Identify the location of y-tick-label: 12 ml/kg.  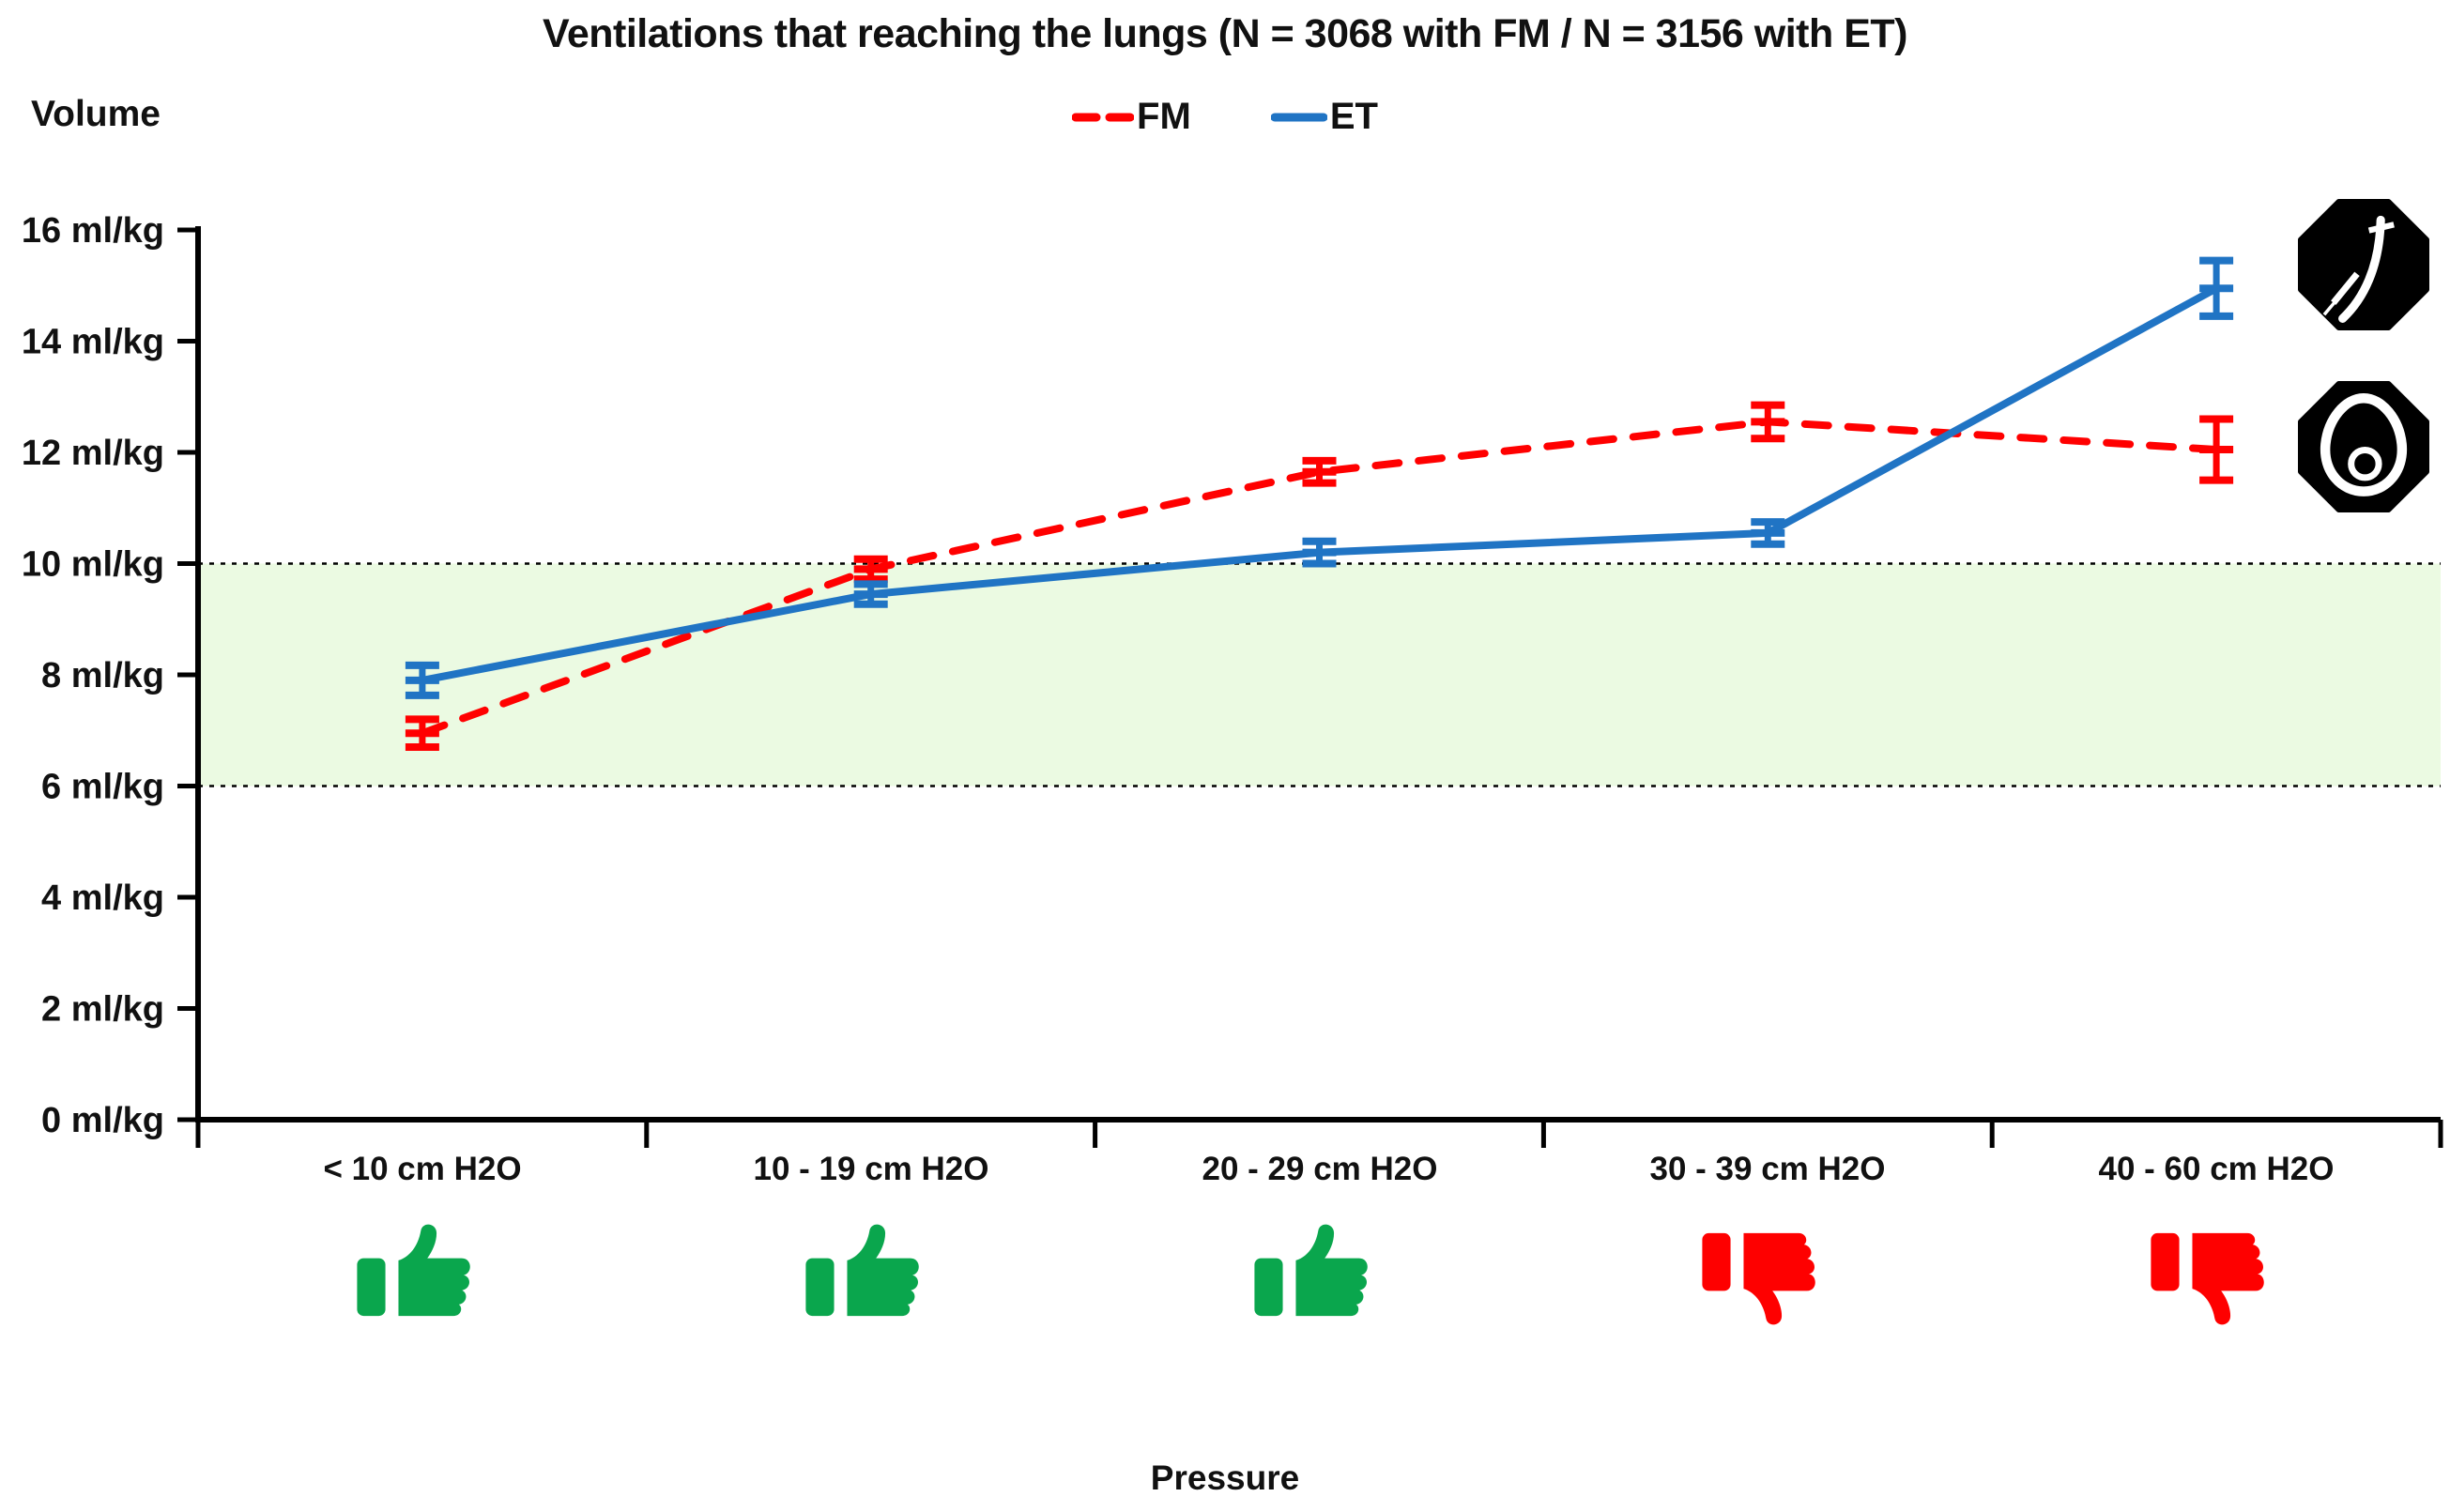
(93, 453).